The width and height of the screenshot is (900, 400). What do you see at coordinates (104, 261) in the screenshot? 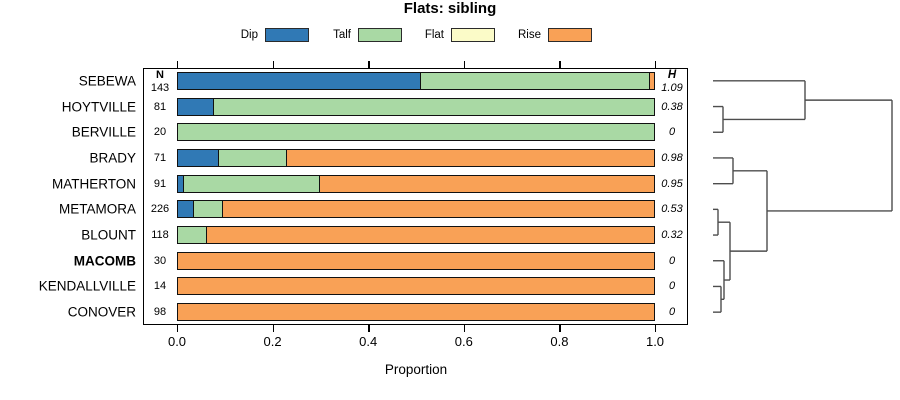
I see `row-label: MACOMB` at bounding box center [104, 261].